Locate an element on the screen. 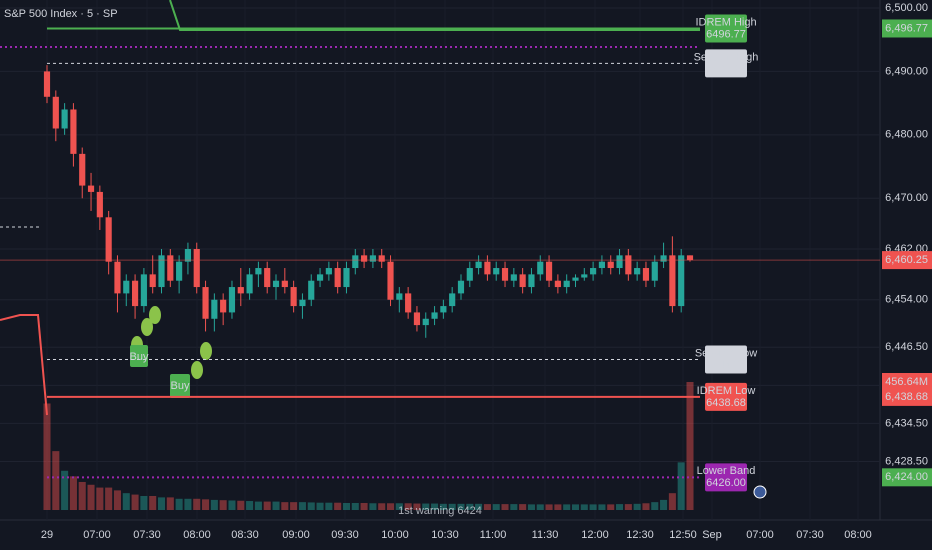  flag-icon is located at coordinates (760, 492).